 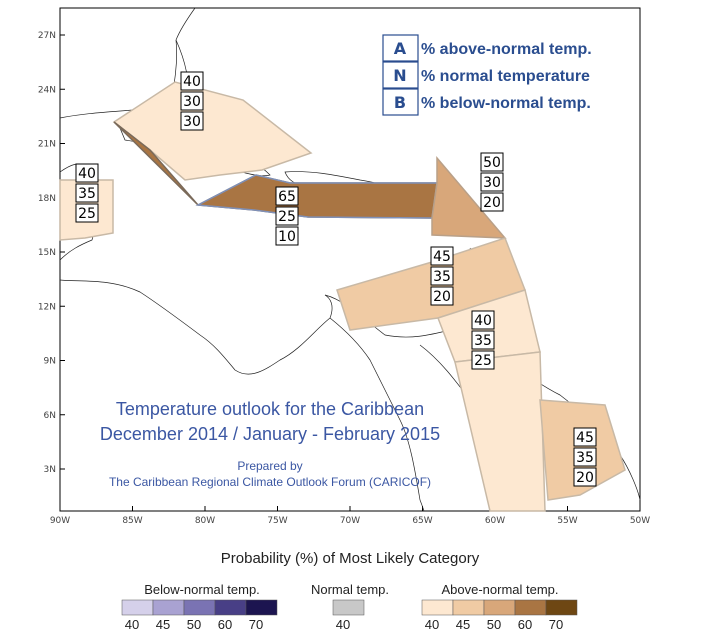 What do you see at coordinates (225, 624) in the screenshot?
I see `below-label: 60` at bounding box center [225, 624].